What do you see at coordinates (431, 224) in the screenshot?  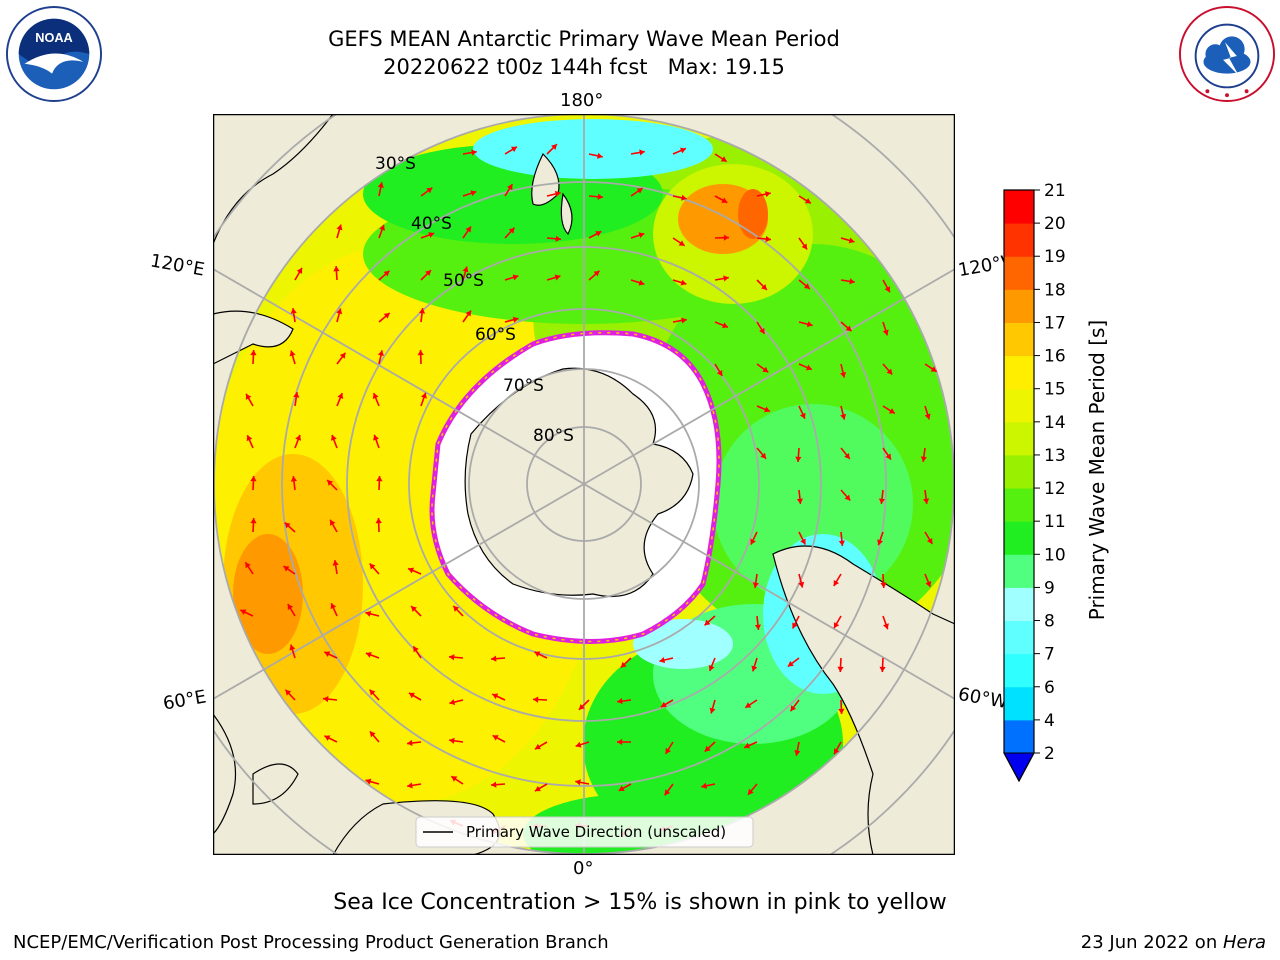 I see `lat-label-40s: 40°S` at bounding box center [431, 224].